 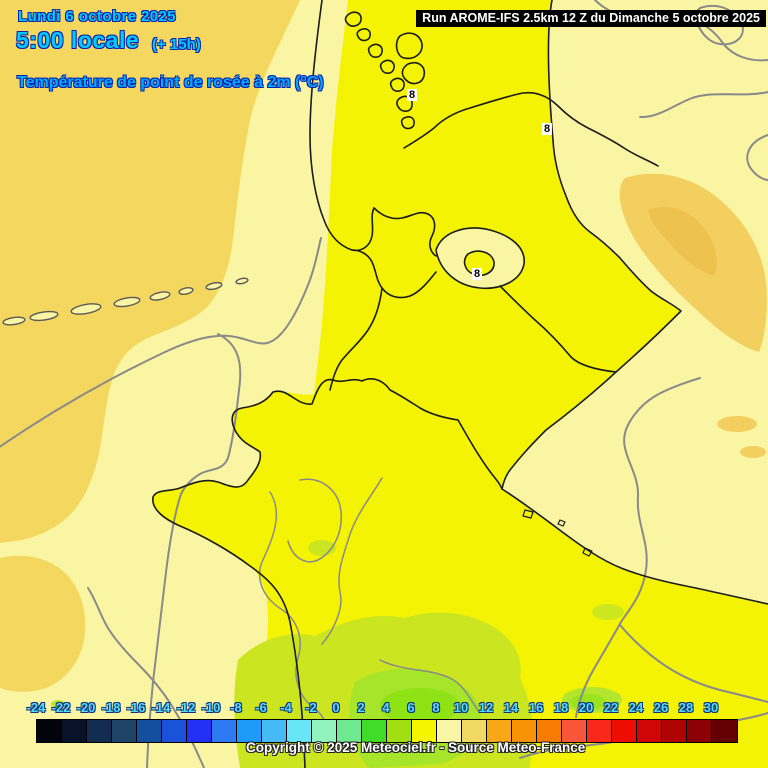 I want to click on colorbar-tick-label: 6, so click(x=411, y=707).